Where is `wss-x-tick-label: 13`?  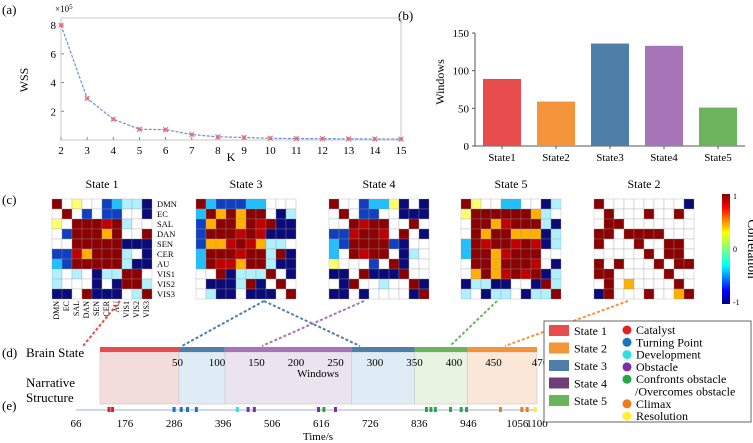 wss-x-tick-label: 13 is located at coordinates (349, 151).